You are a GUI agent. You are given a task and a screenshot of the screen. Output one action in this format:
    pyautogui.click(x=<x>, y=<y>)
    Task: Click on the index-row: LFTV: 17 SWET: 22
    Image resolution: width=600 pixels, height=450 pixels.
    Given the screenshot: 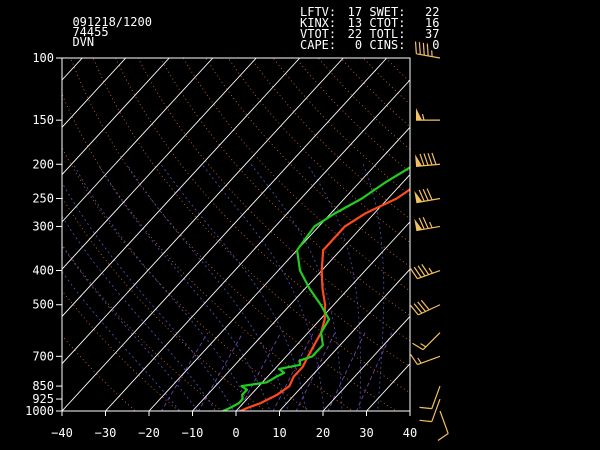 What is the action you would take?
    pyautogui.click(x=369, y=12)
    